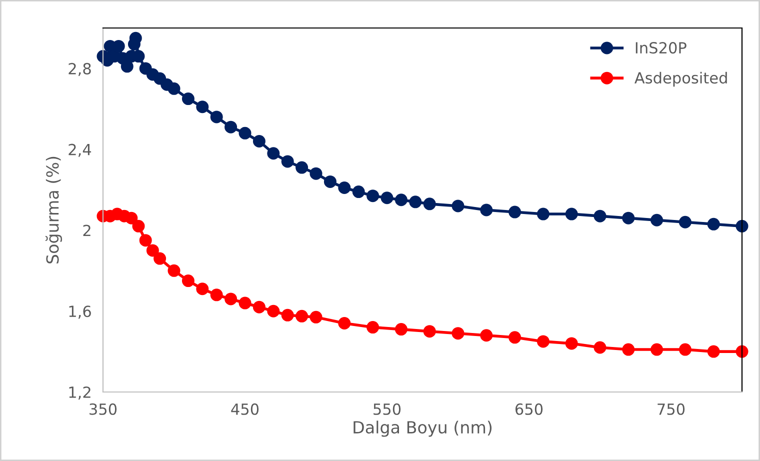 This screenshot has height=461, width=760. Describe the element at coordinates (79, 393) in the screenshot. I see `y-tick-label: 1,2` at that location.